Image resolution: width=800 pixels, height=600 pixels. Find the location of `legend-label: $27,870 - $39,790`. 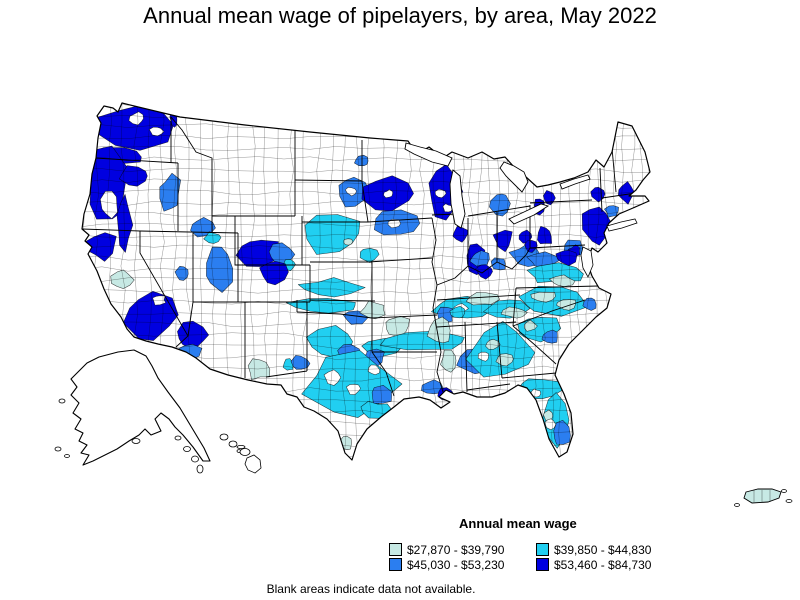

legend-label: $27,870 - $39,790 is located at coordinates (456, 549).